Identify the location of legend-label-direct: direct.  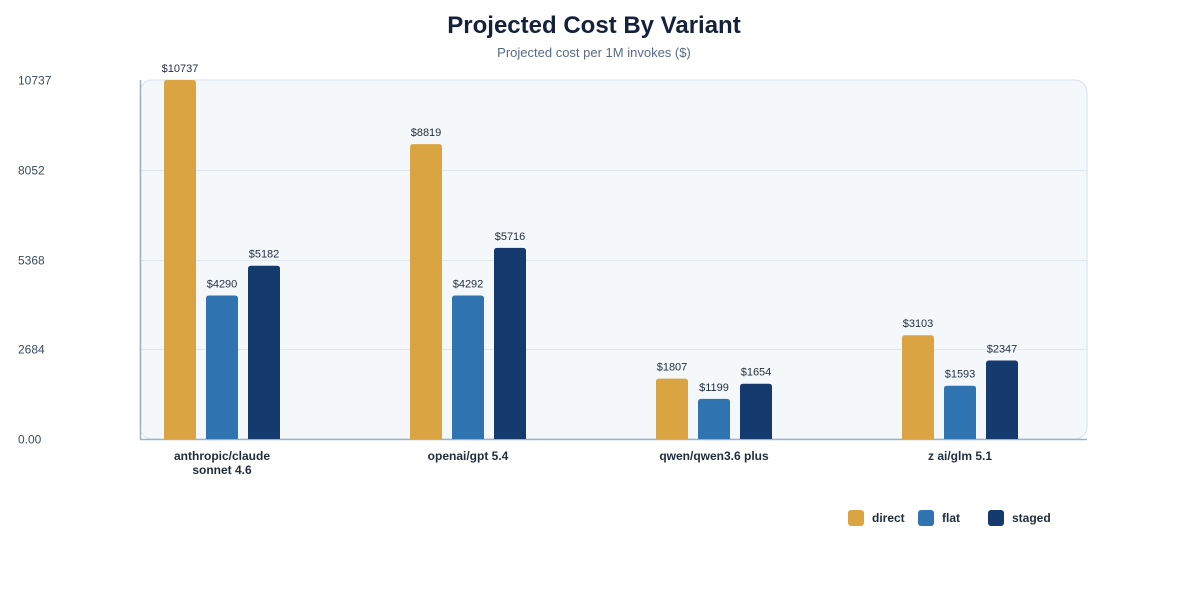
(888, 518).